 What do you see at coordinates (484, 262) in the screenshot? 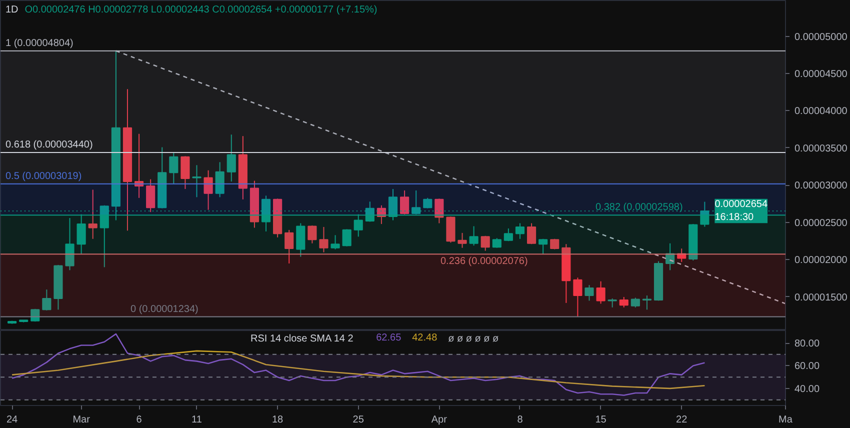
I see `ref-line-label: 0.236 (0.00002076)` at bounding box center [484, 262].